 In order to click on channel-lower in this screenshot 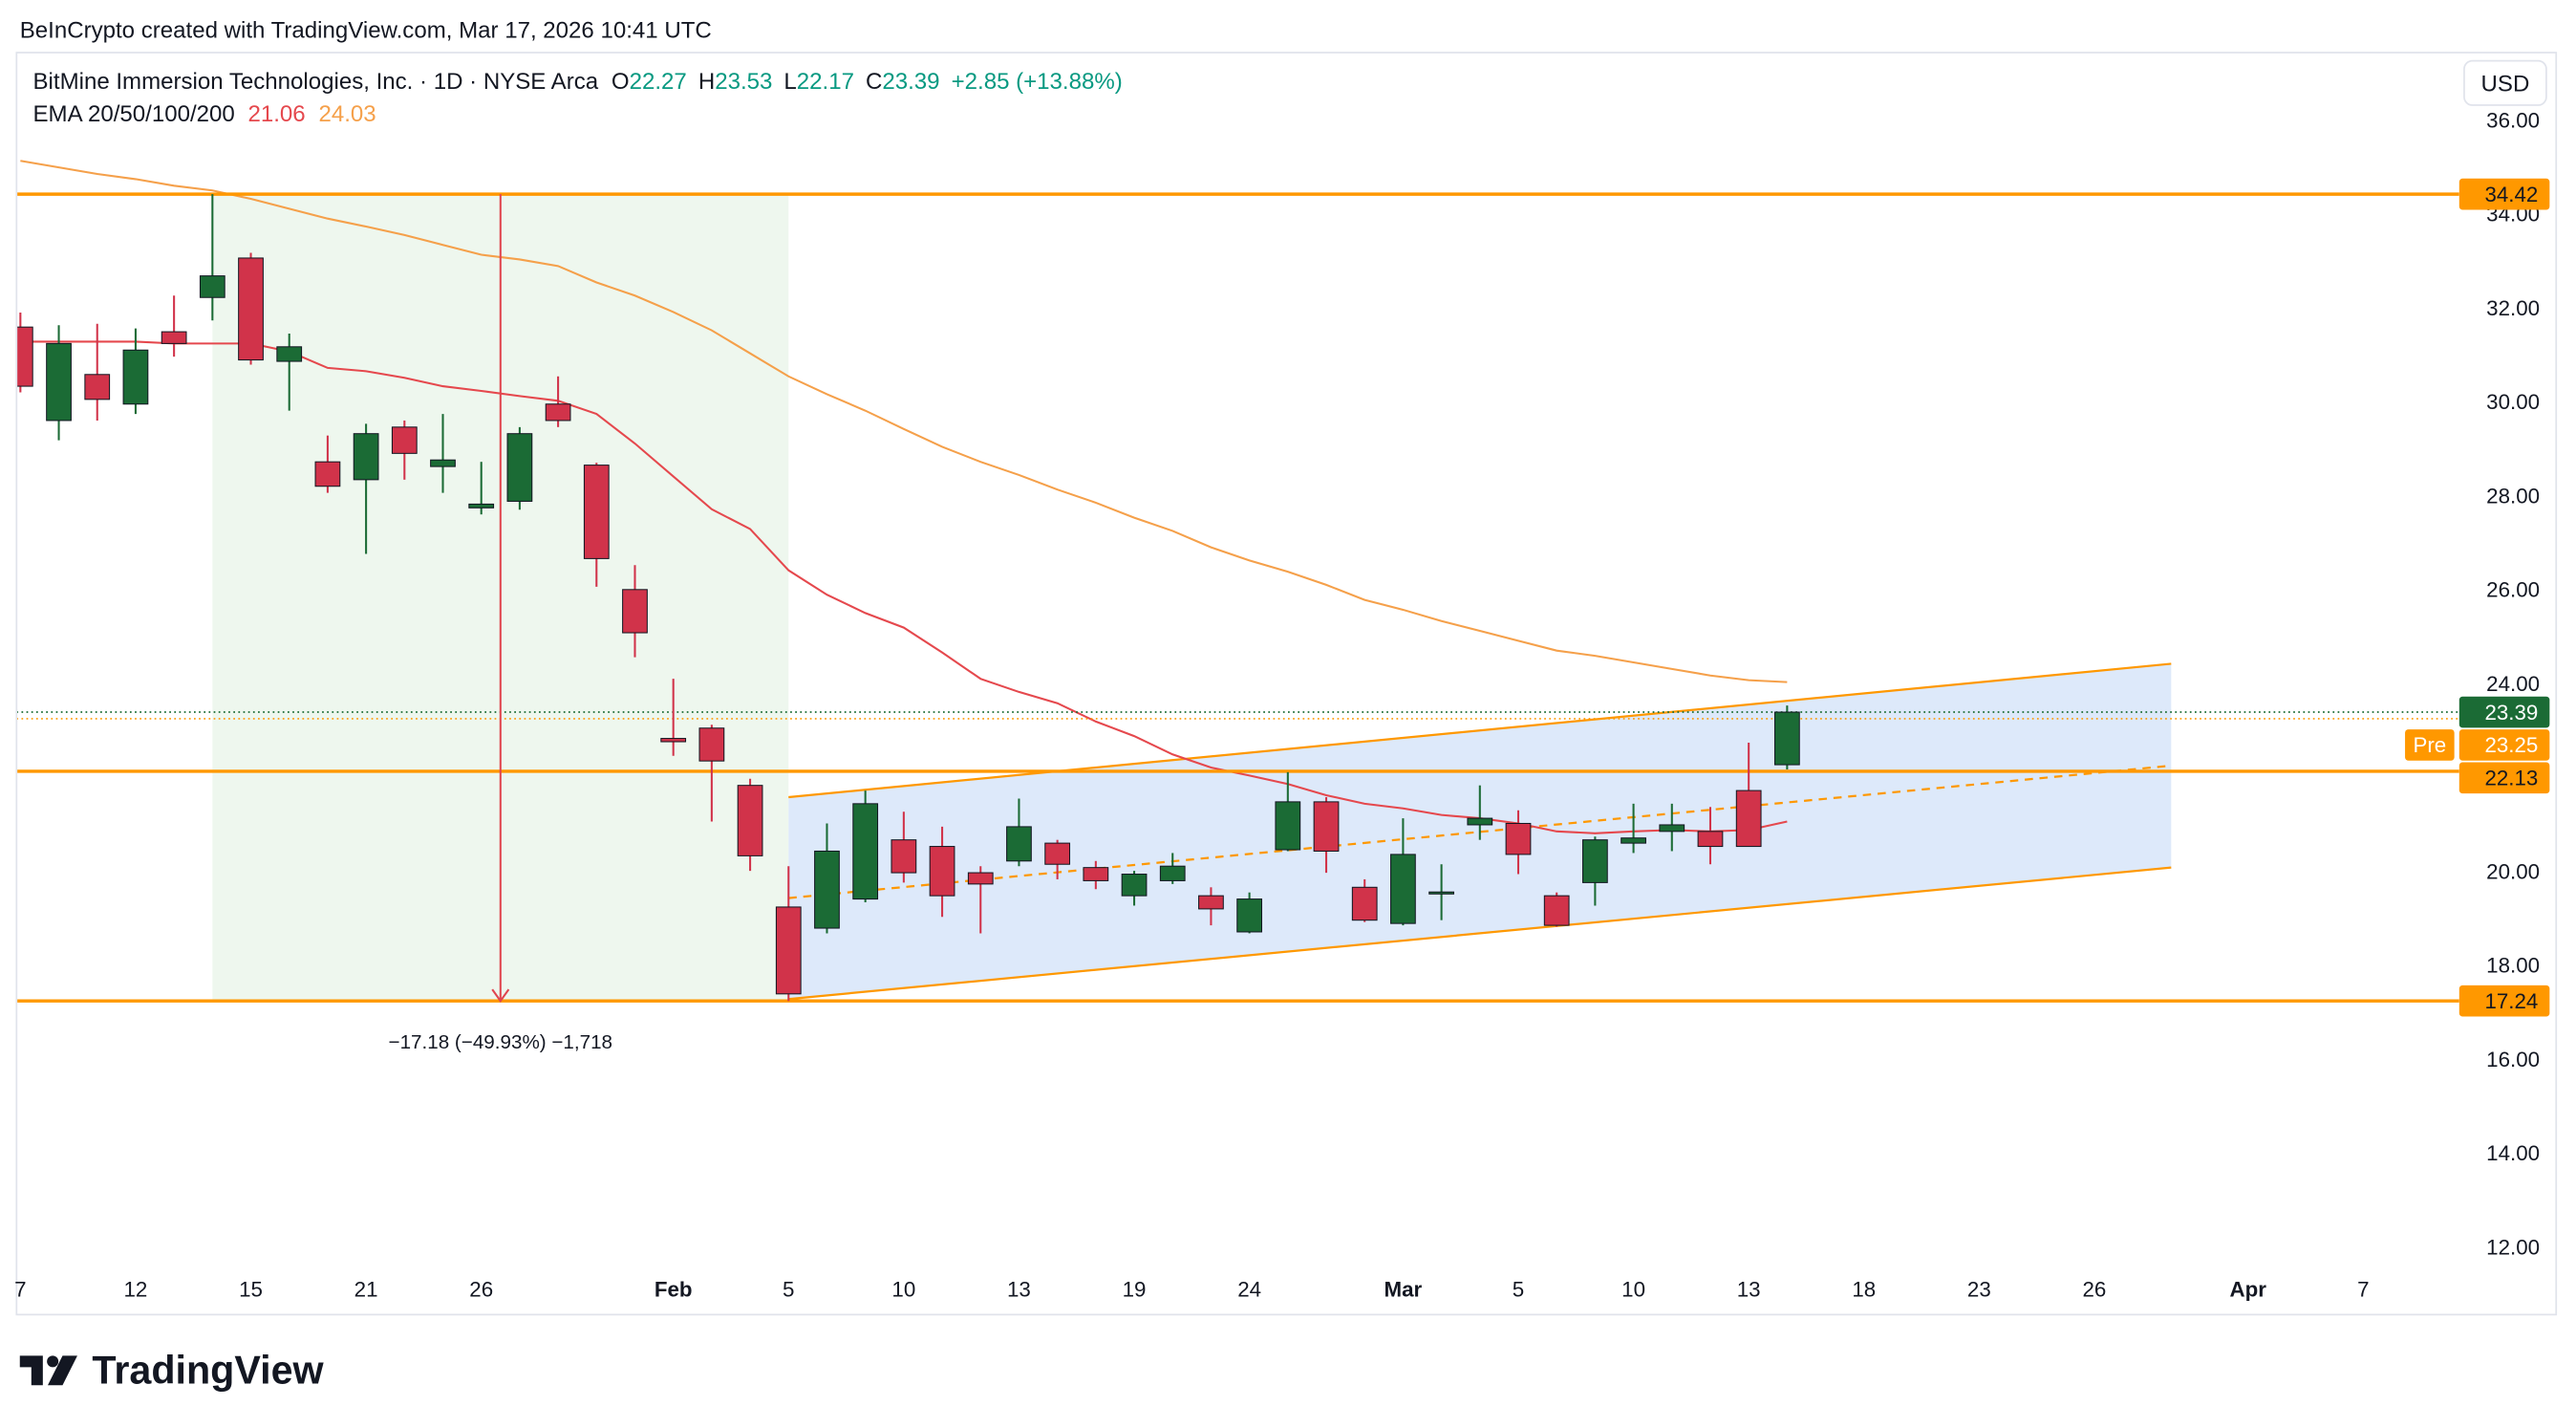, I will do `click(1480, 933)`.